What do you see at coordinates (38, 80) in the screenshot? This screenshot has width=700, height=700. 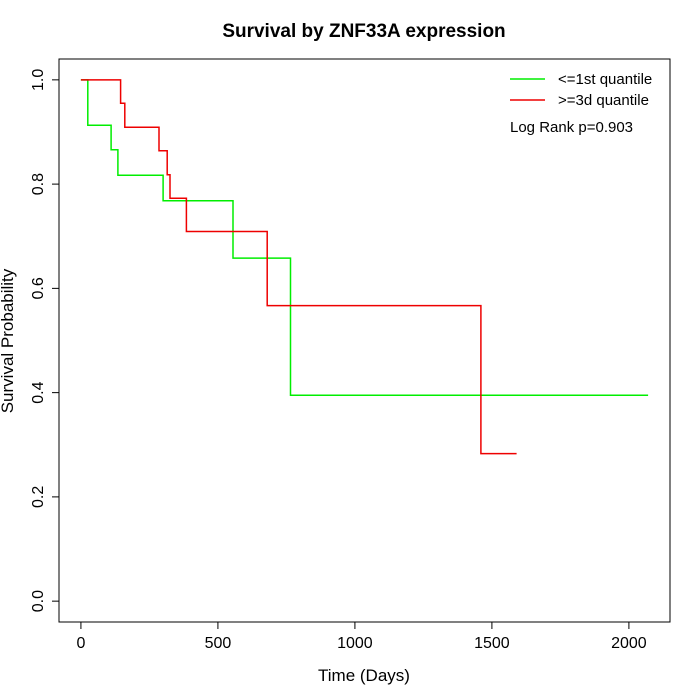 I see `y-tick-label: 1.0` at bounding box center [38, 80].